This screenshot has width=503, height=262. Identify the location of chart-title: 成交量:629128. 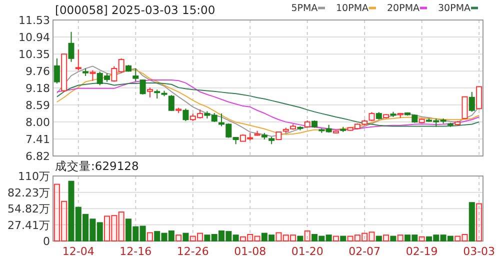
(97, 166).